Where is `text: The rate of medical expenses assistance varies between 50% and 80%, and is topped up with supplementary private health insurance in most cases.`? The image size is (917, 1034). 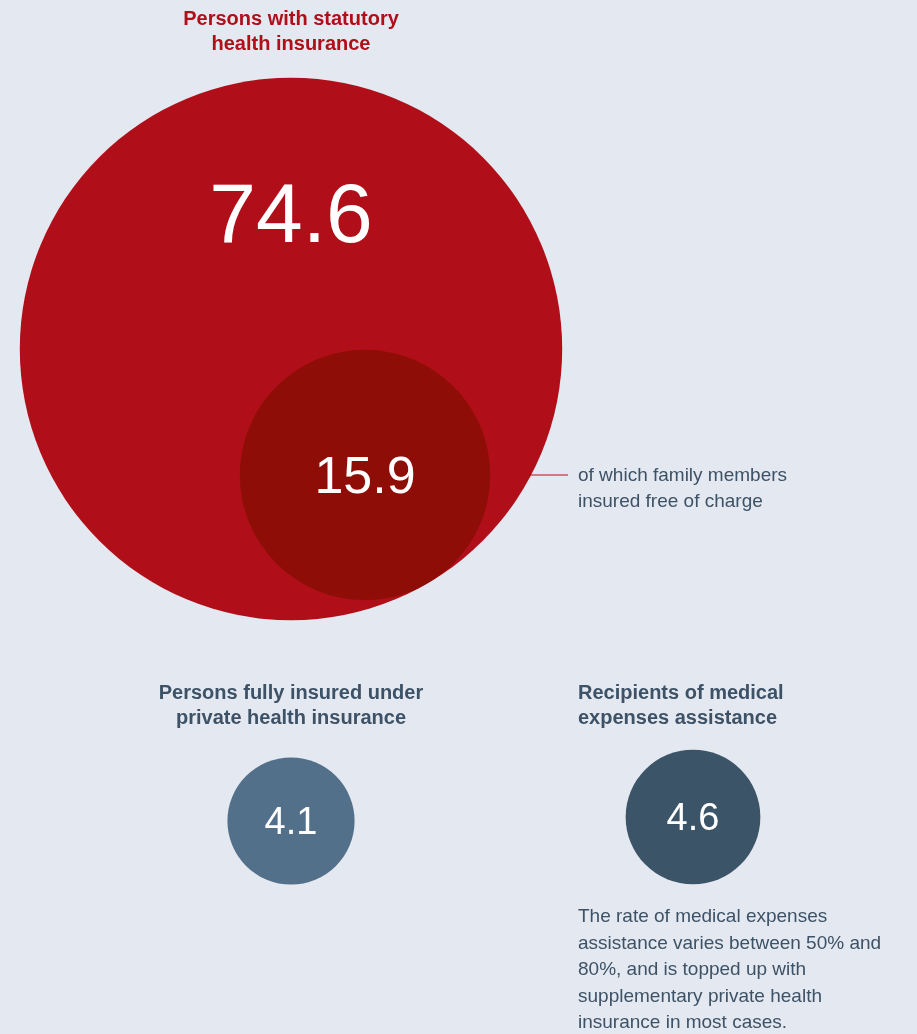 text: The rate of medical expenses assistance varies between 50% and 80%, and is topped up with supplementary private health insurance in most cases. is located at coordinates (730, 969).